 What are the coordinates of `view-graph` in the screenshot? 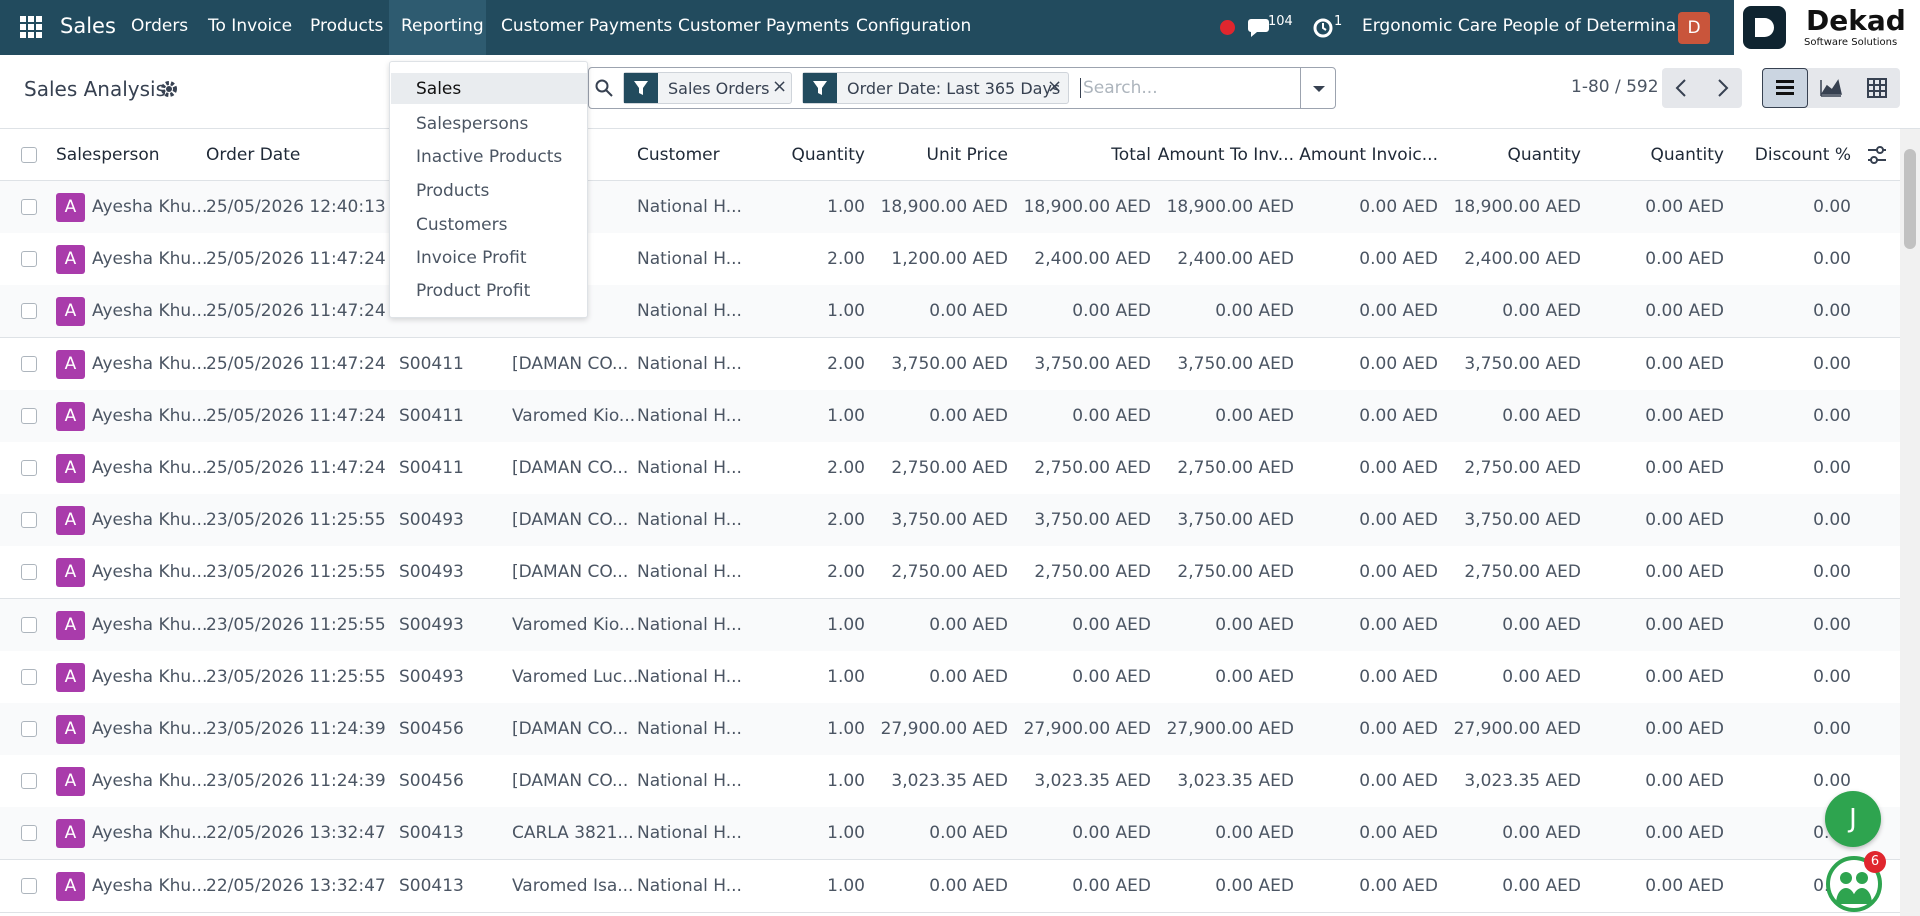 It's located at (1831, 88).